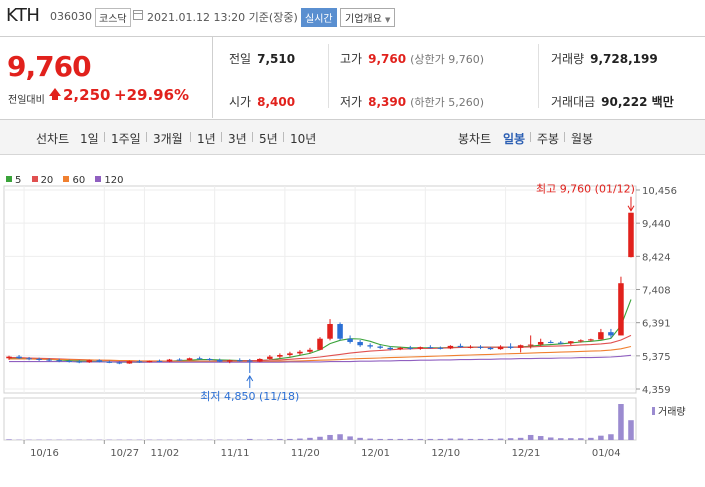 This screenshot has width=705, height=487. What do you see at coordinates (305, 453) in the screenshot?
I see `x-tick-label: 11/20` at bounding box center [305, 453].